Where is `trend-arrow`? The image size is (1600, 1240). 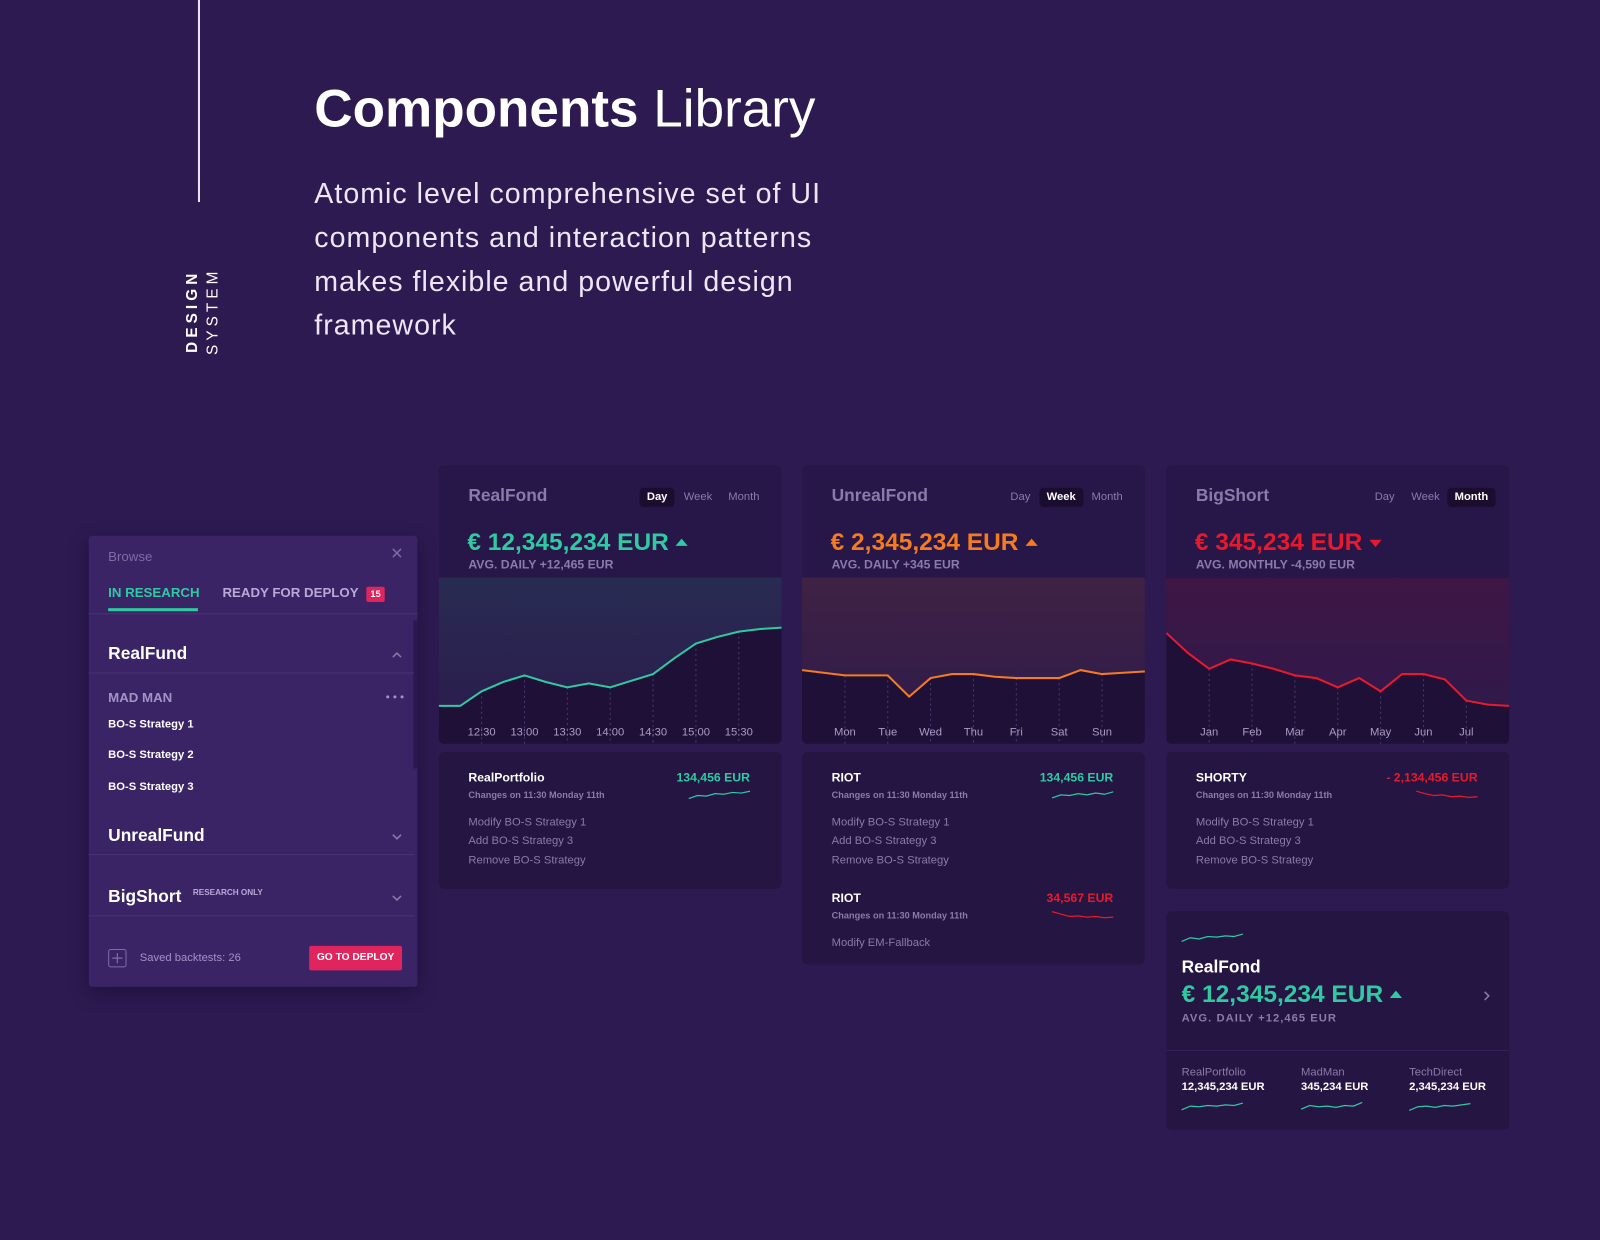 trend-arrow is located at coordinates (1396, 994).